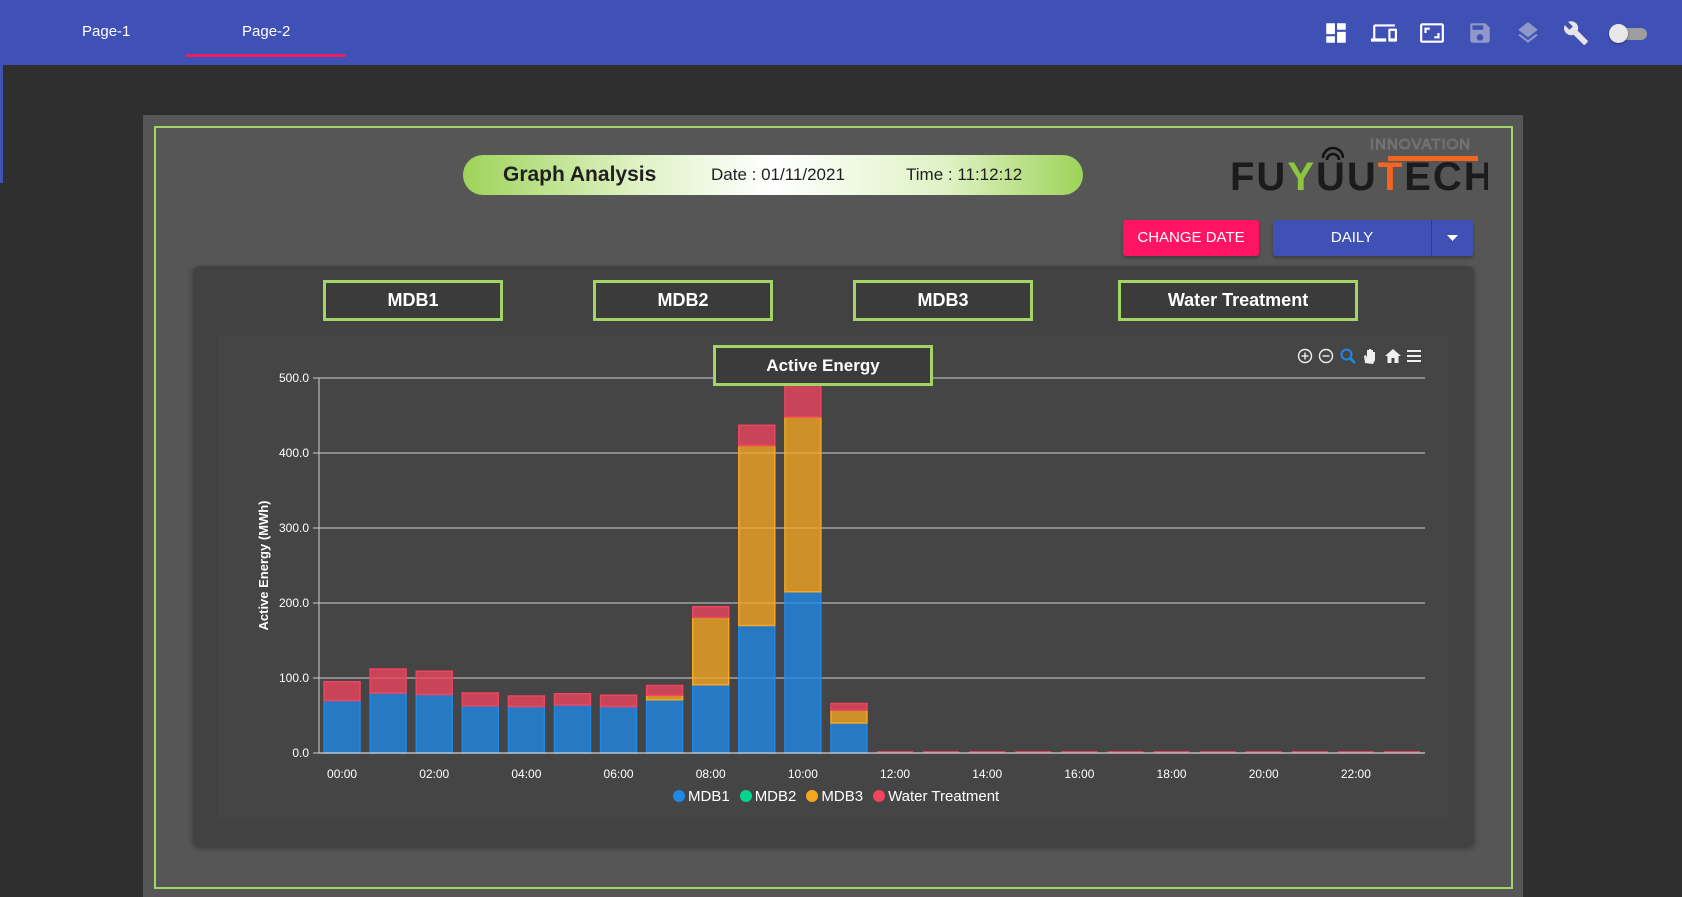 The width and height of the screenshot is (1682, 897). What do you see at coordinates (580, 174) in the screenshot?
I see `page-title: Graph Analysis` at bounding box center [580, 174].